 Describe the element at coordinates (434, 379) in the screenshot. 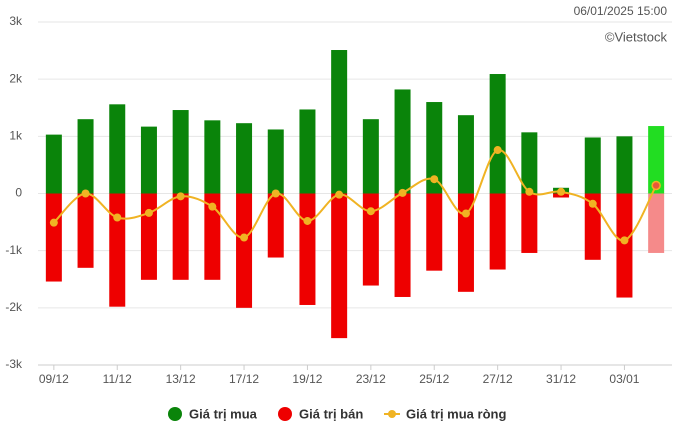

I see `x-tick-label: 25/12` at that location.